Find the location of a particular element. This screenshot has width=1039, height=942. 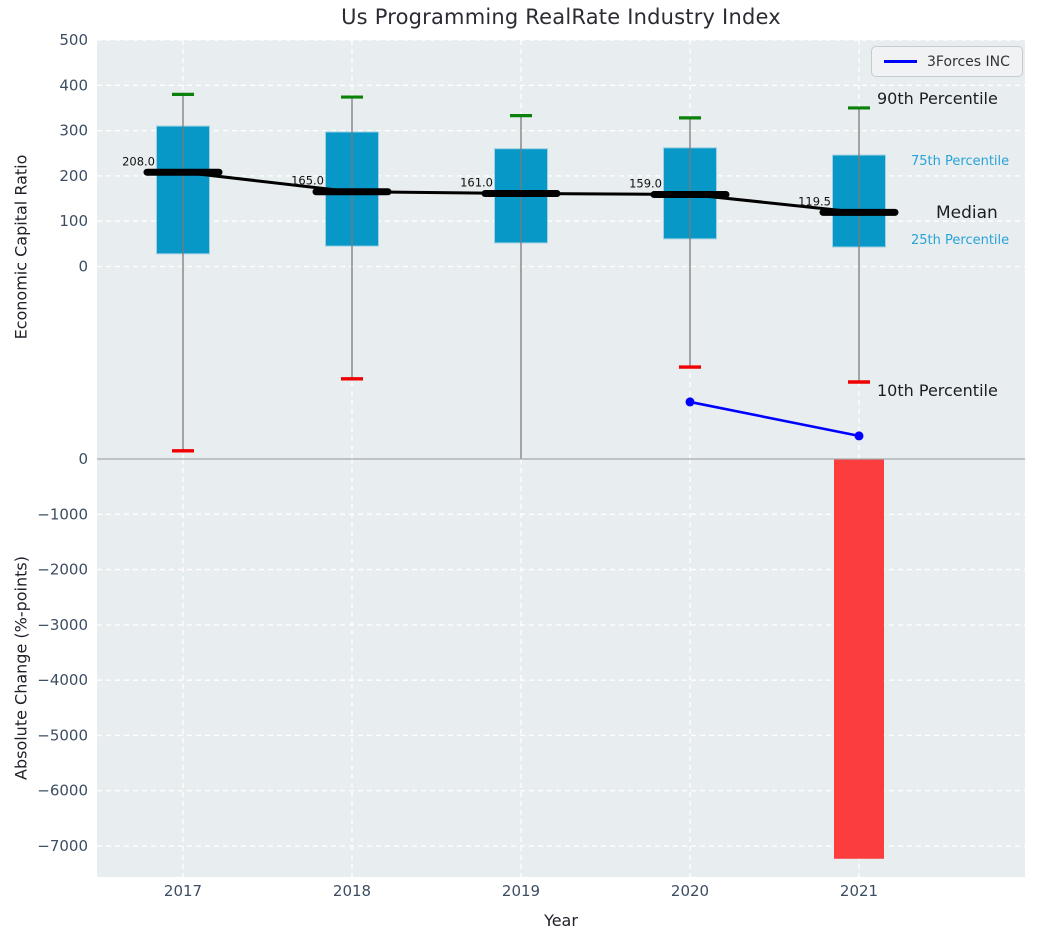

ytick-bottom--3000: −3000 is located at coordinates (62, 625).